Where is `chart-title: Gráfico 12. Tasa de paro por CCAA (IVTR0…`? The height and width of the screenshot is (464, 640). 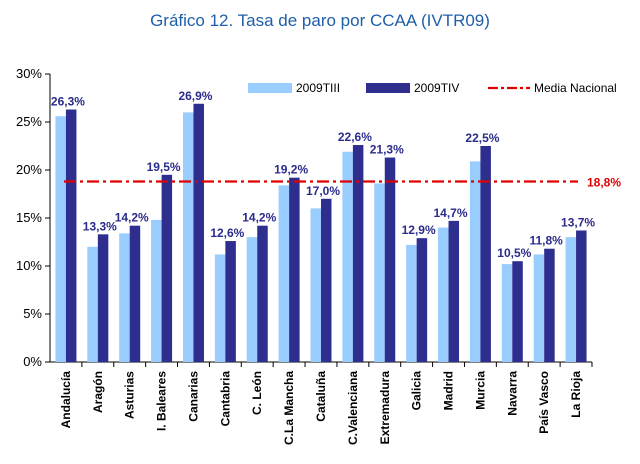 chart-title: Gráfico 12. Tasa de paro por CCAA (IVTR0… is located at coordinates (320, 20).